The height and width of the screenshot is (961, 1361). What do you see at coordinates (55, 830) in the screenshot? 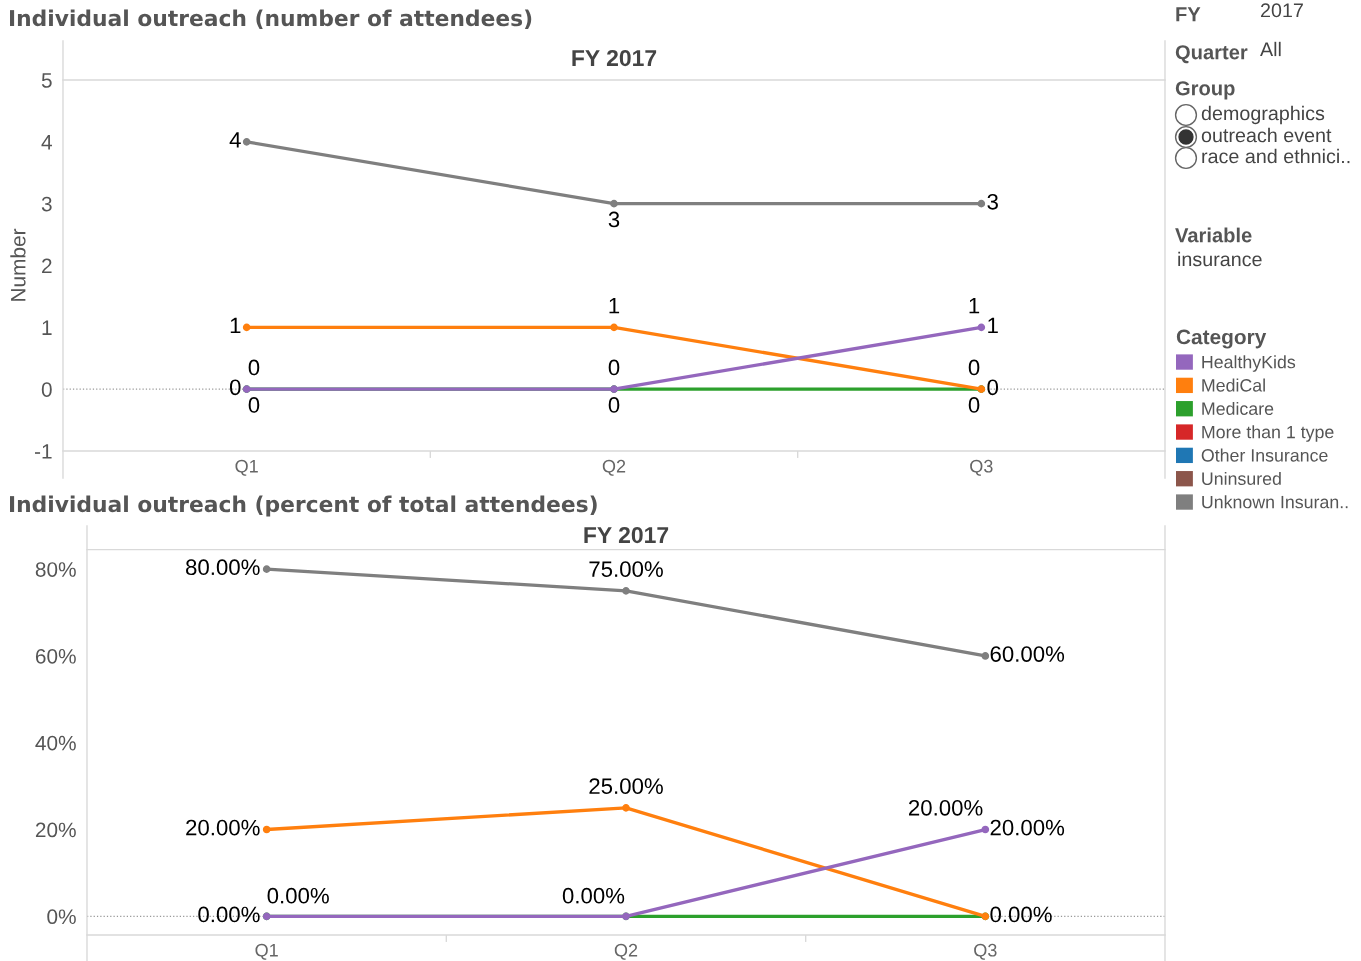
I see `y-tick-label: 20%` at bounding box center [55, 830].